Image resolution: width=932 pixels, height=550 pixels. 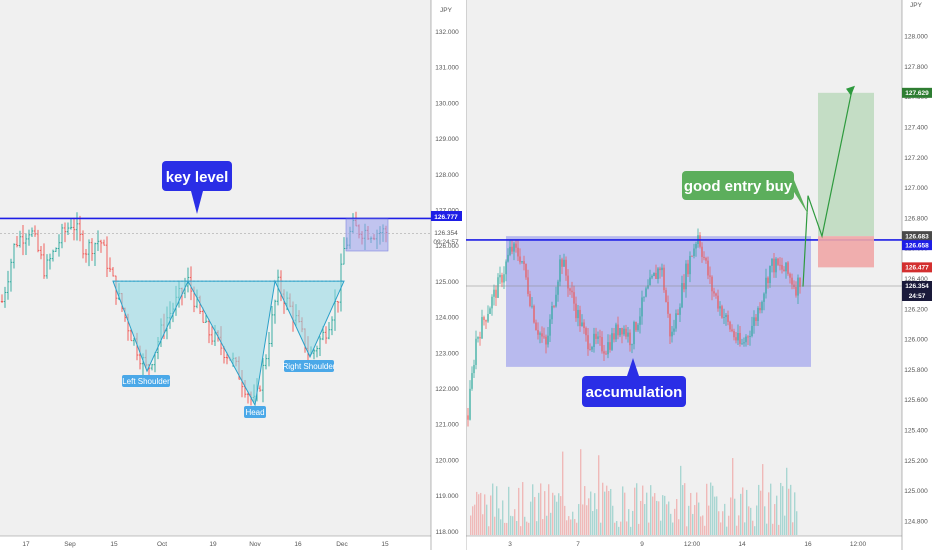 What do you see at coordinates (70, 544) in the screenshot?
I see `left-time-tick: Sep` at bounding box center [70, 544].